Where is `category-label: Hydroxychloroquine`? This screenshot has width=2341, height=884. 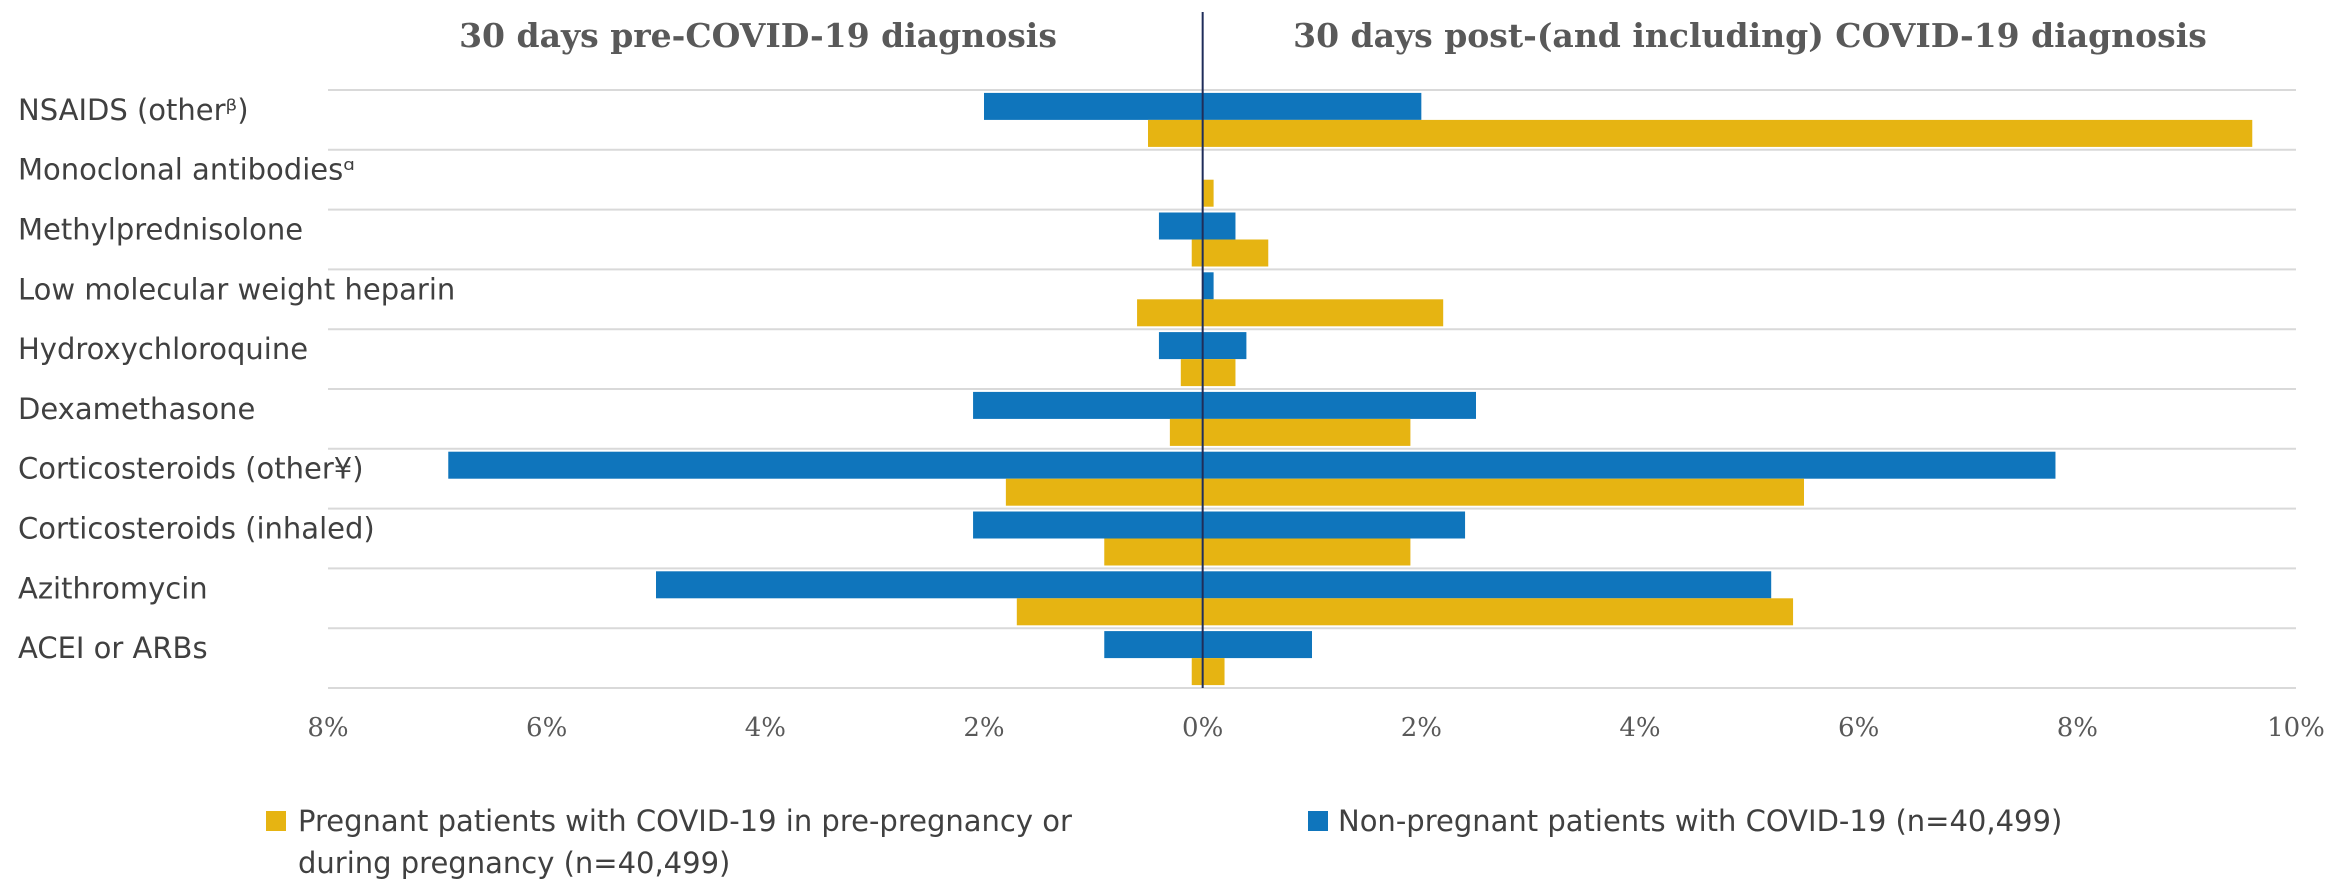
category-label: Hydroxychloroquine is located at coordinates (163, 349).